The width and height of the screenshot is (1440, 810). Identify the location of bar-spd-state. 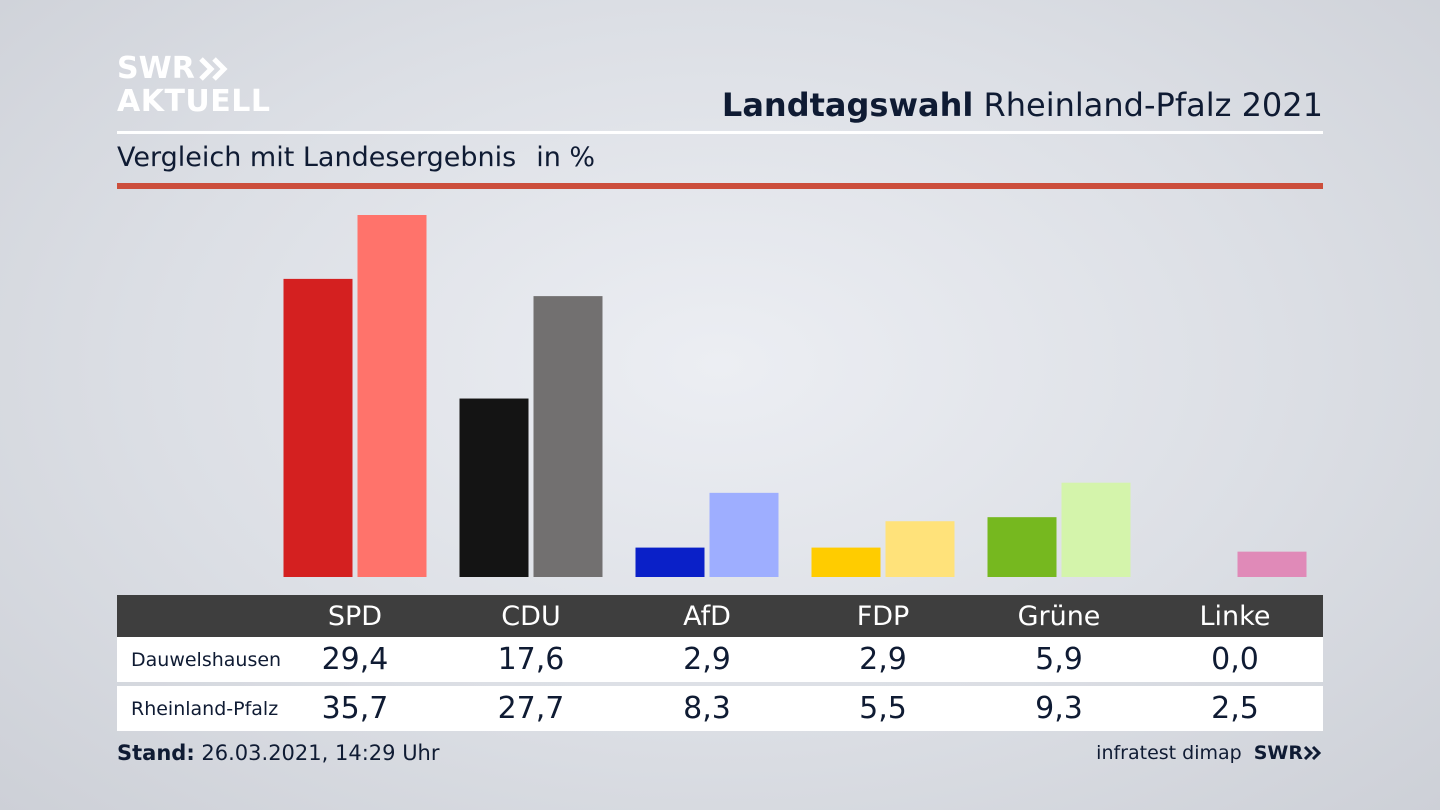
(392, 396).